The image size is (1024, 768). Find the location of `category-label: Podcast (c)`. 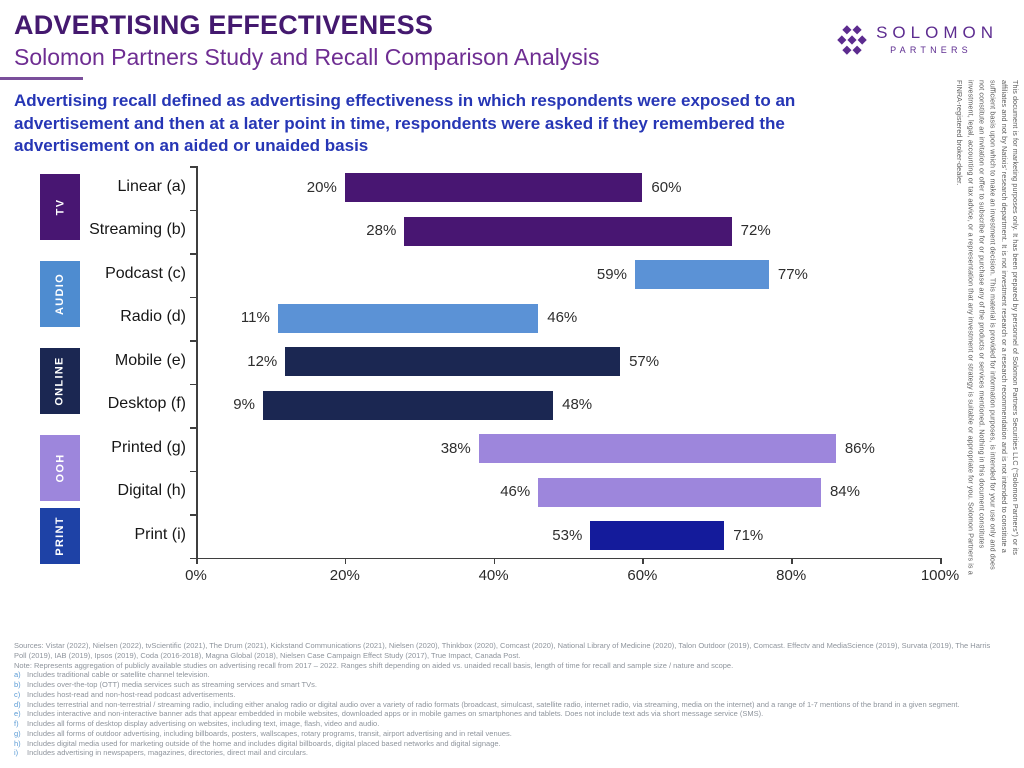

category-label: Podcast (c) is located at coordinates (145, 273).